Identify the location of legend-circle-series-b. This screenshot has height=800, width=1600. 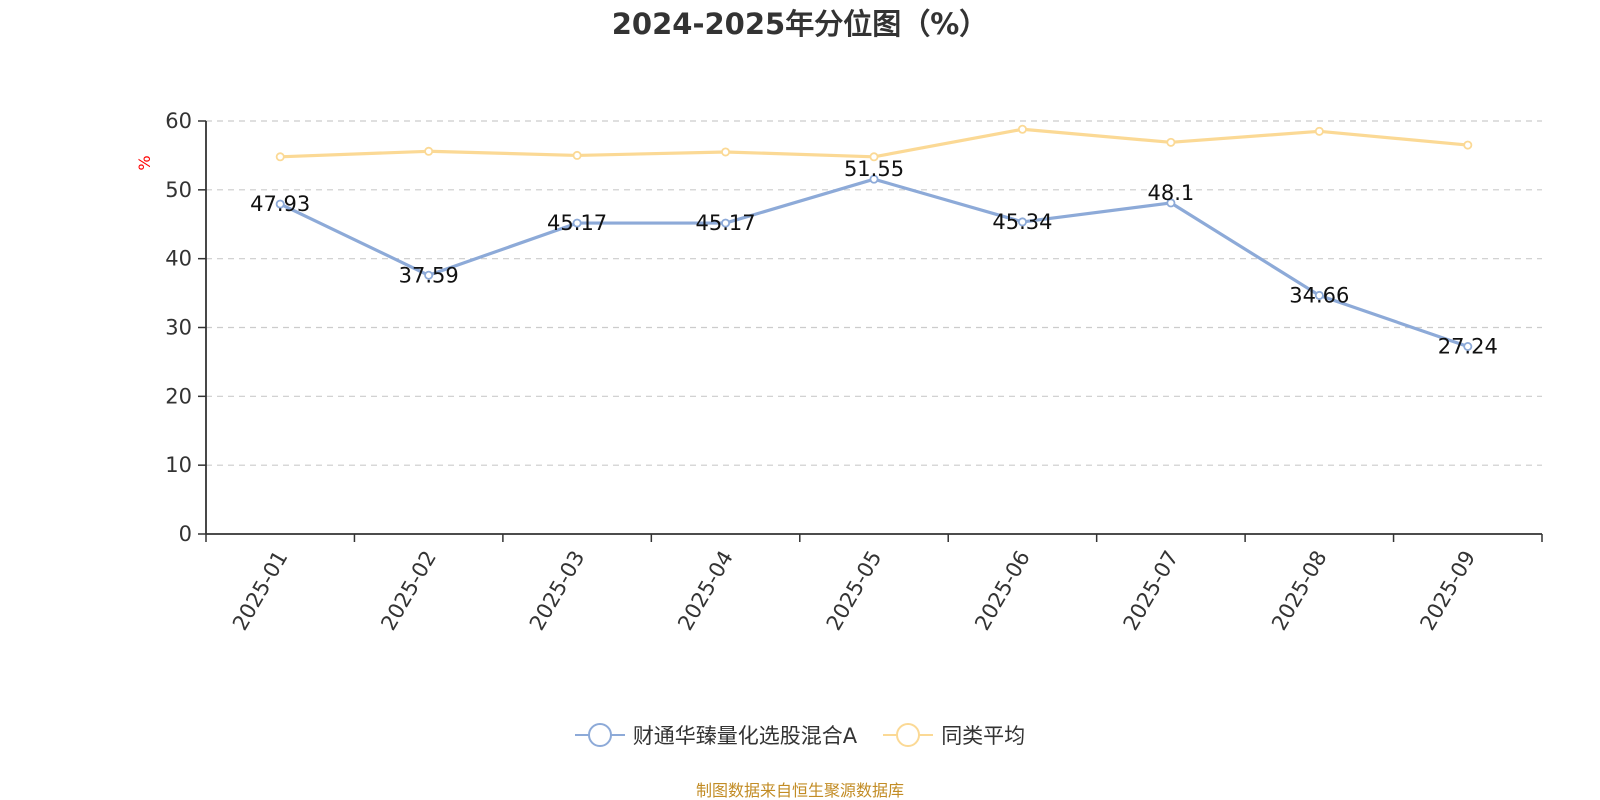
(908, 735).